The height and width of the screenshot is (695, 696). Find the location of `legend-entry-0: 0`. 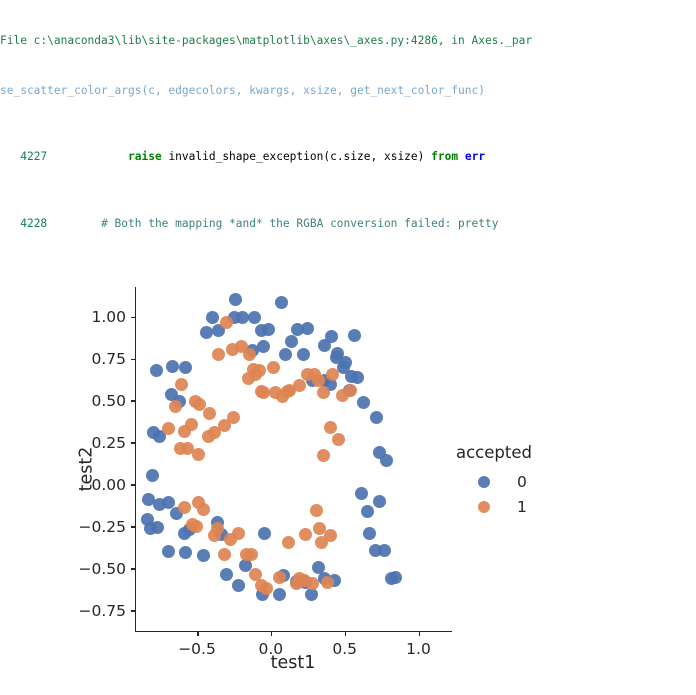

legend-entry-0: 0 is located at coordinates (512, 481).